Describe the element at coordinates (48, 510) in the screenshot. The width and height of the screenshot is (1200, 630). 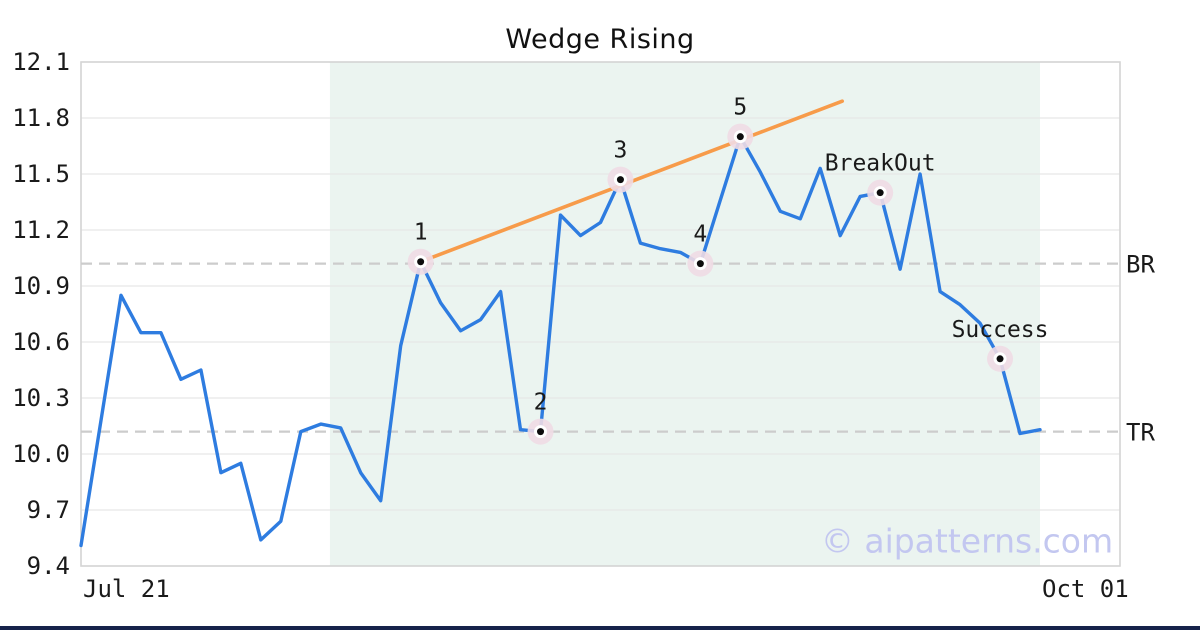
I see `y-tick-label: 9.7` at that location.